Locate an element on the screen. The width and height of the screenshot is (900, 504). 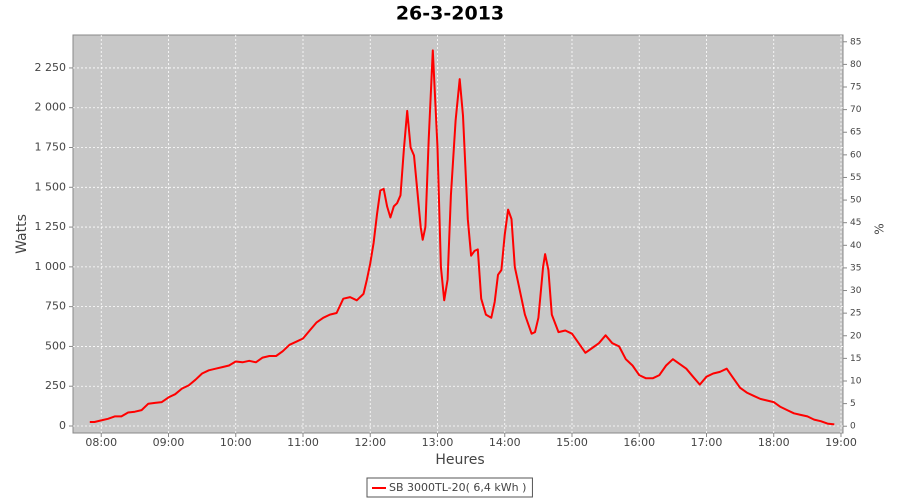
x-tick-label: 19:00 is located at coordinates (841, 442).